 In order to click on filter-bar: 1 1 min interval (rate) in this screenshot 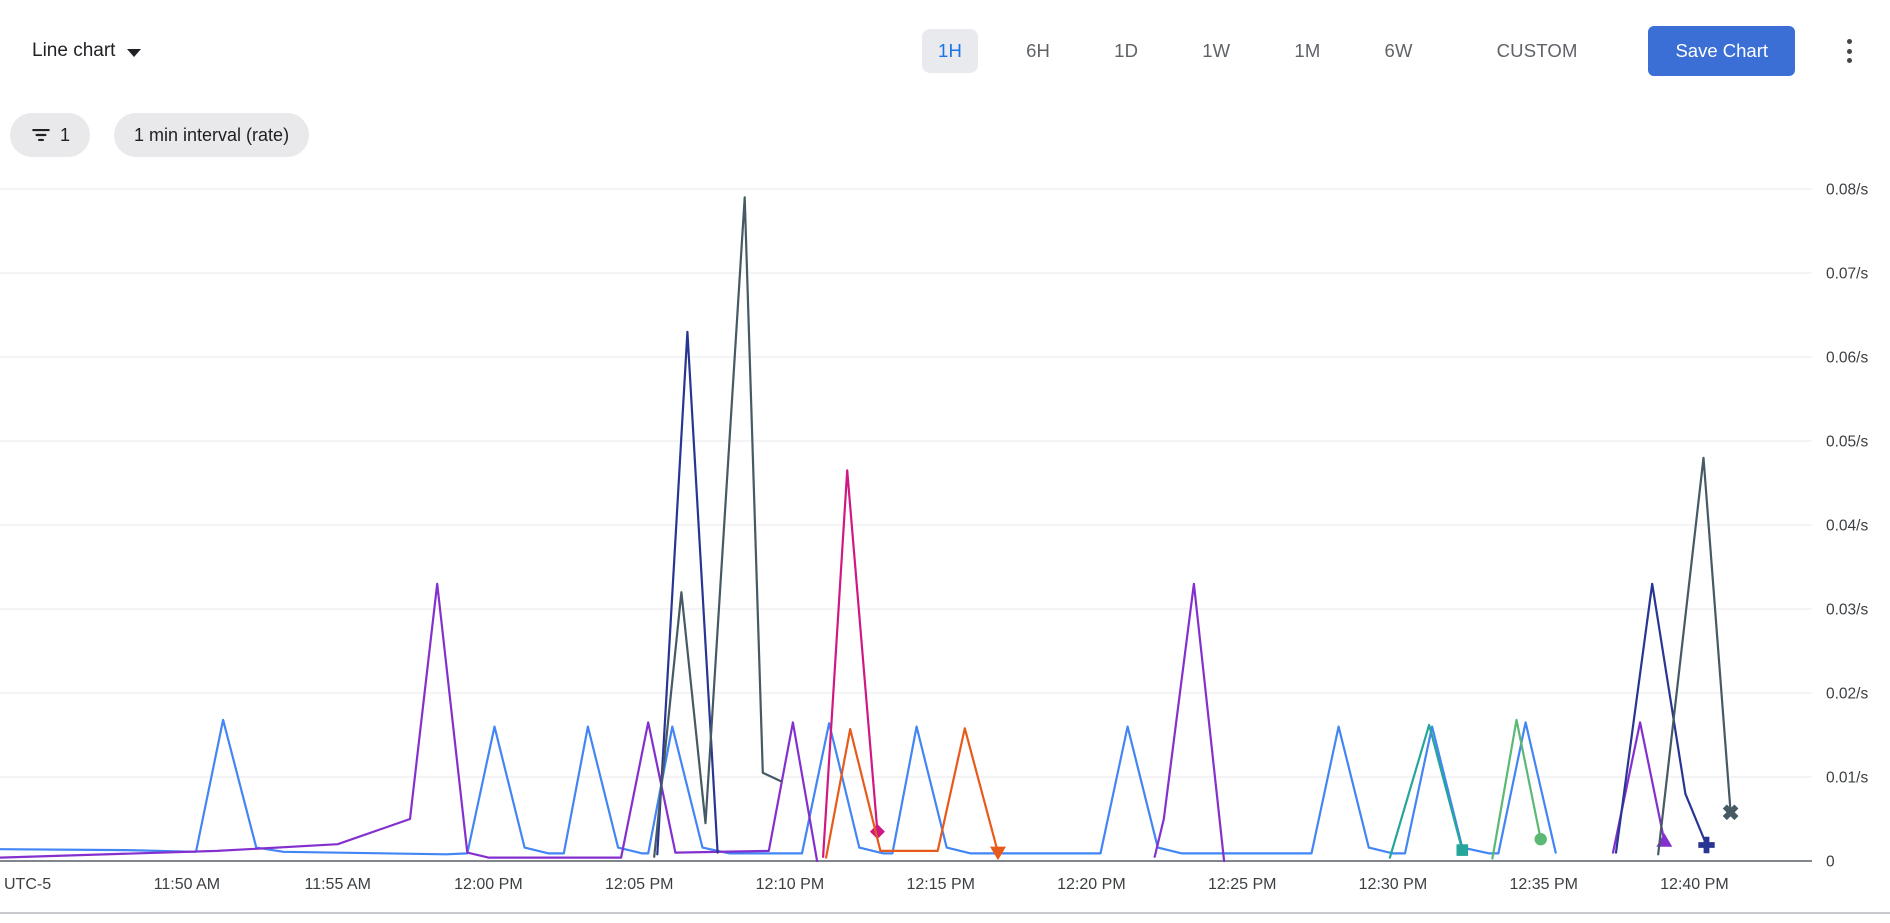, I will do `click(160, 135)`.